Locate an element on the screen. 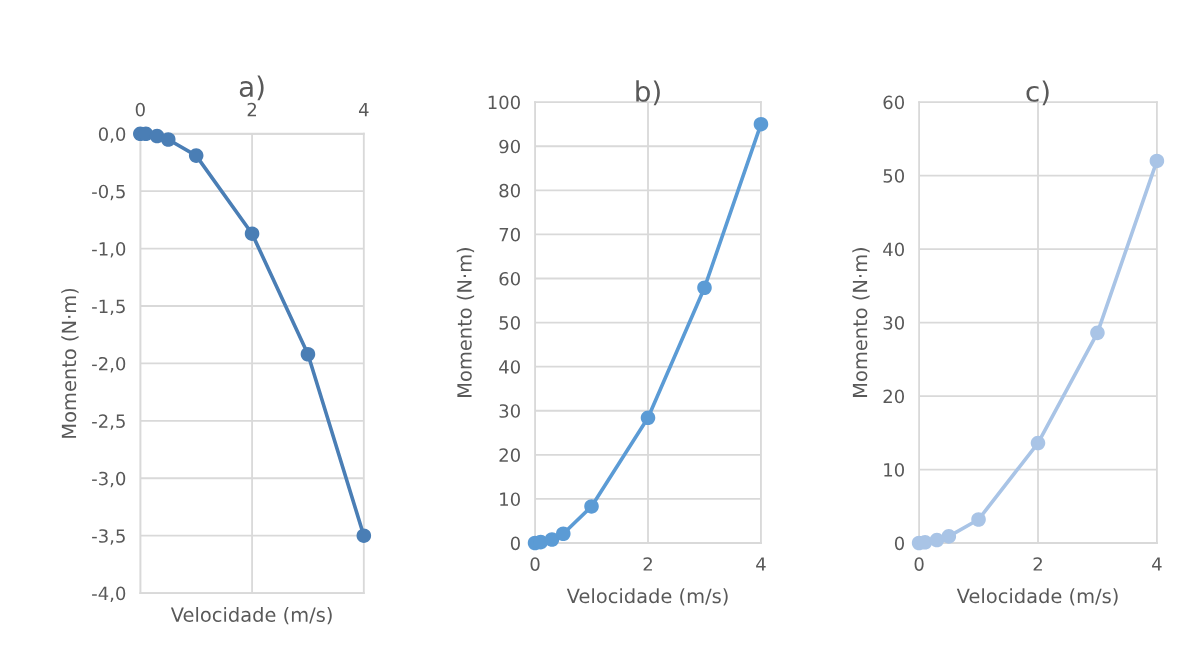  y-tick-label: 90 is located at coordinates (509, 146).